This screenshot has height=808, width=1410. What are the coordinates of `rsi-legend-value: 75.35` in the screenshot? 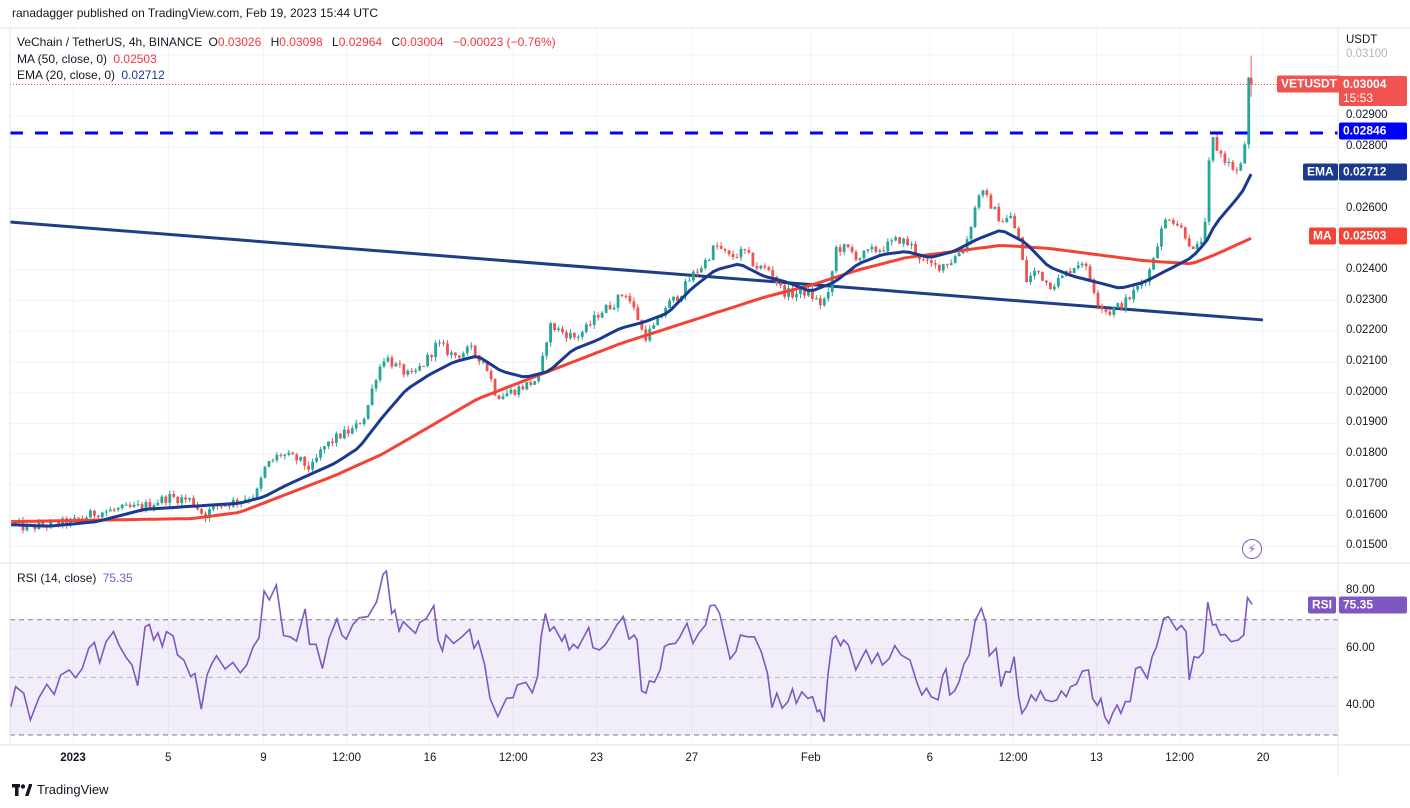 It's located at (117, 578).